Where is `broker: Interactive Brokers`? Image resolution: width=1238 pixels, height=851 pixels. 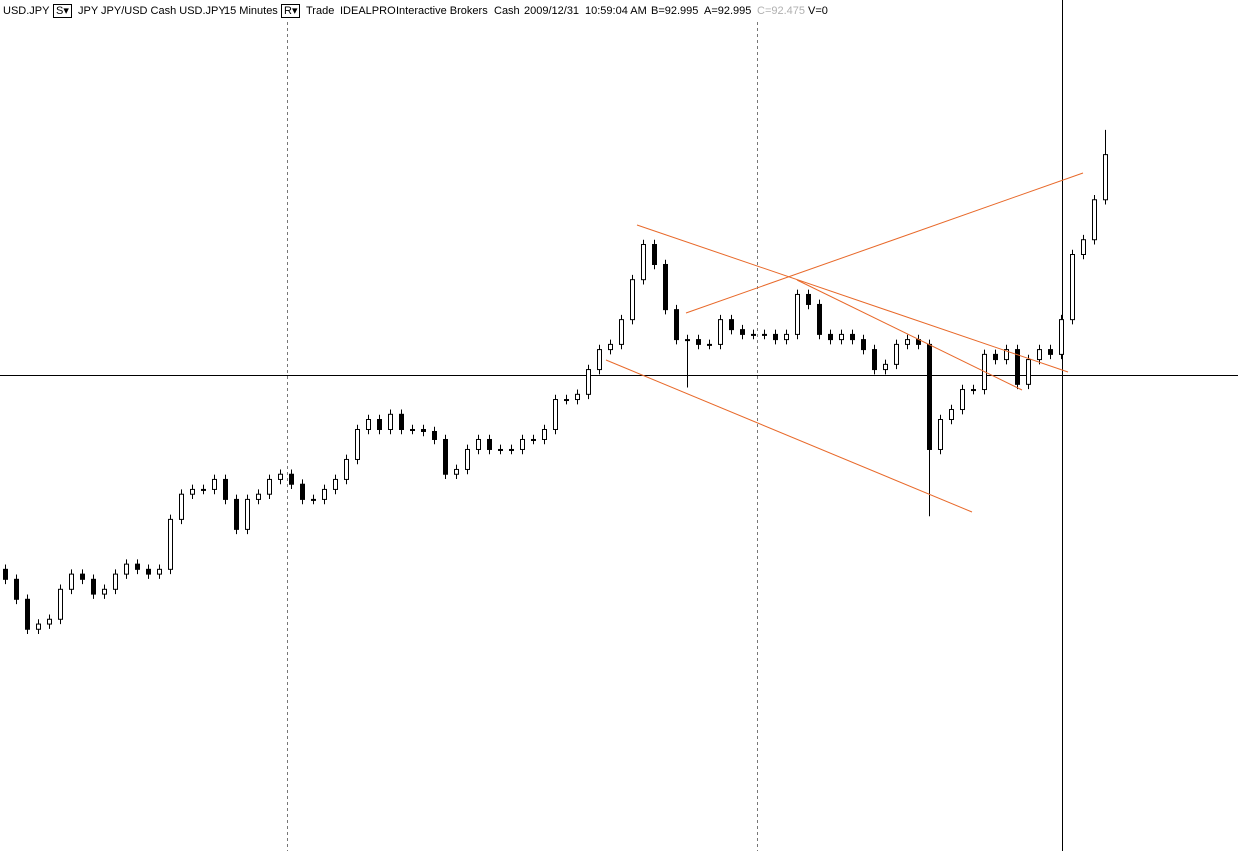 broker: Interactive Brokers is located at coordinates (442, 11).